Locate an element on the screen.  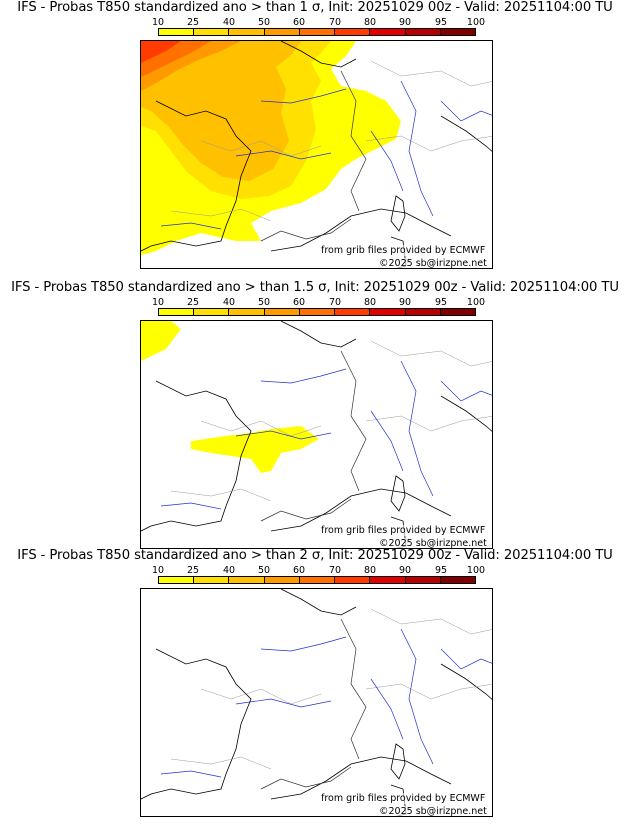
source-credit: from grib files provided by ECMWF is located at coordinates (403, 250).